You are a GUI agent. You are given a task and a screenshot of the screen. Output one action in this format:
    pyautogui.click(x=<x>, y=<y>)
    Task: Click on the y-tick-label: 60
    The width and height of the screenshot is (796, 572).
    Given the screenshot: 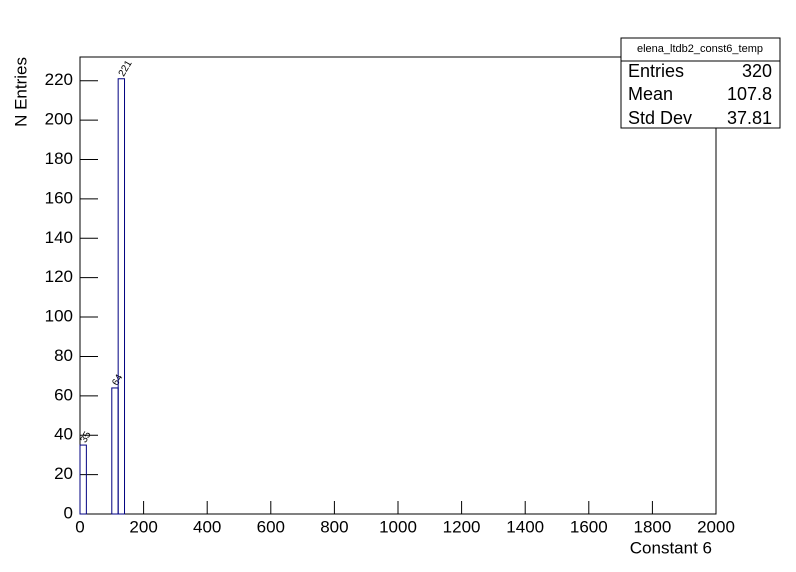 What is the action you would take?
    pyautogui.click(x=63, y=394)
    